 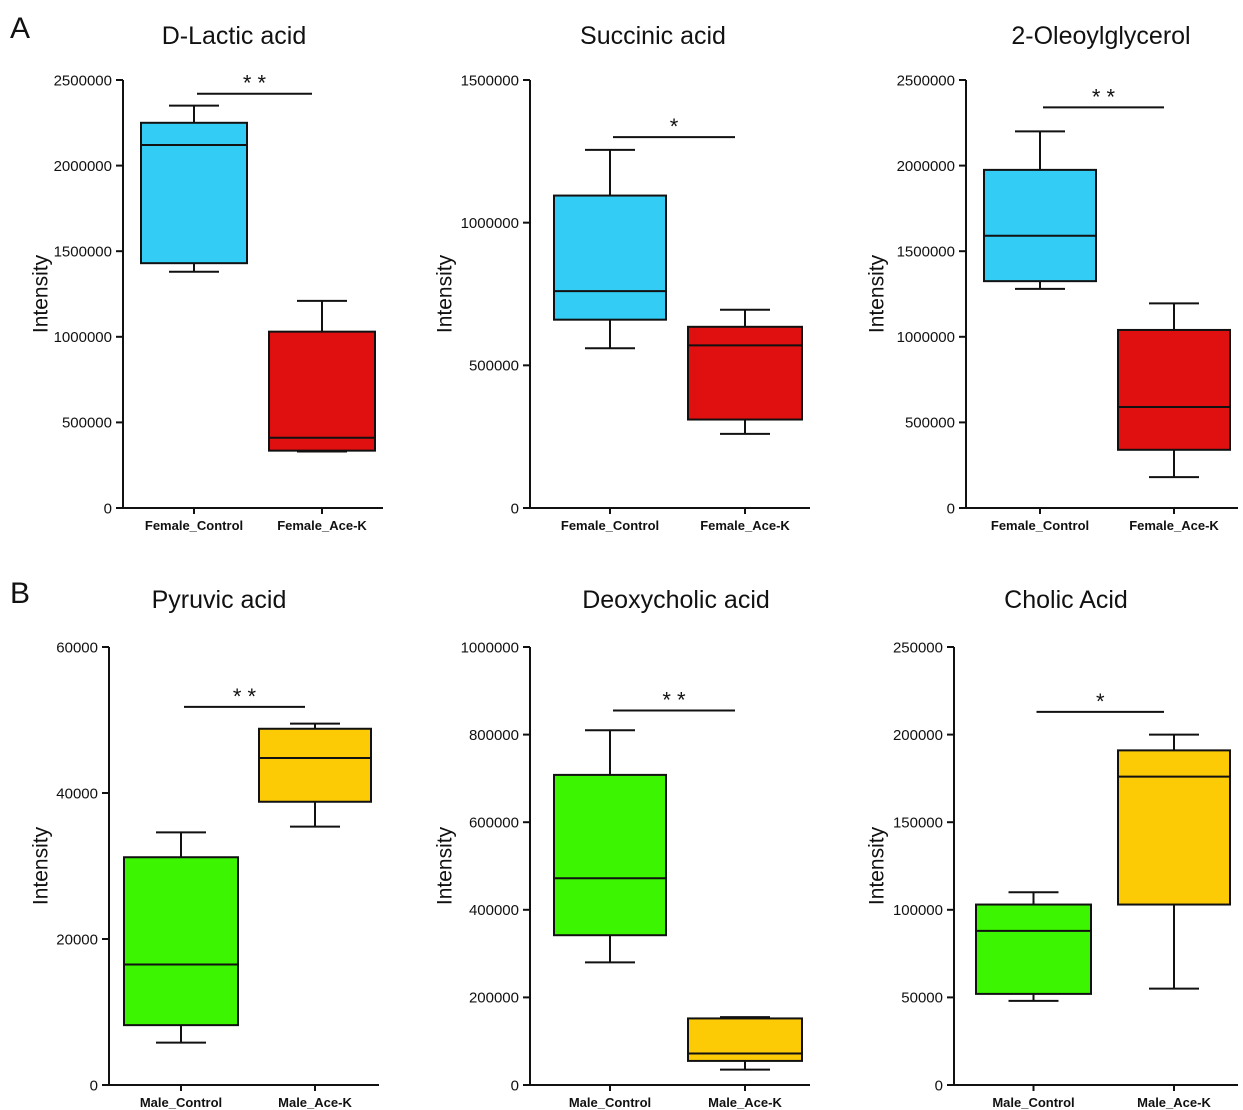 What do you see at coordinates (77, 647) in the screenshot?
I see `y-tick-label: 60000` at bounding box center [77, 647].